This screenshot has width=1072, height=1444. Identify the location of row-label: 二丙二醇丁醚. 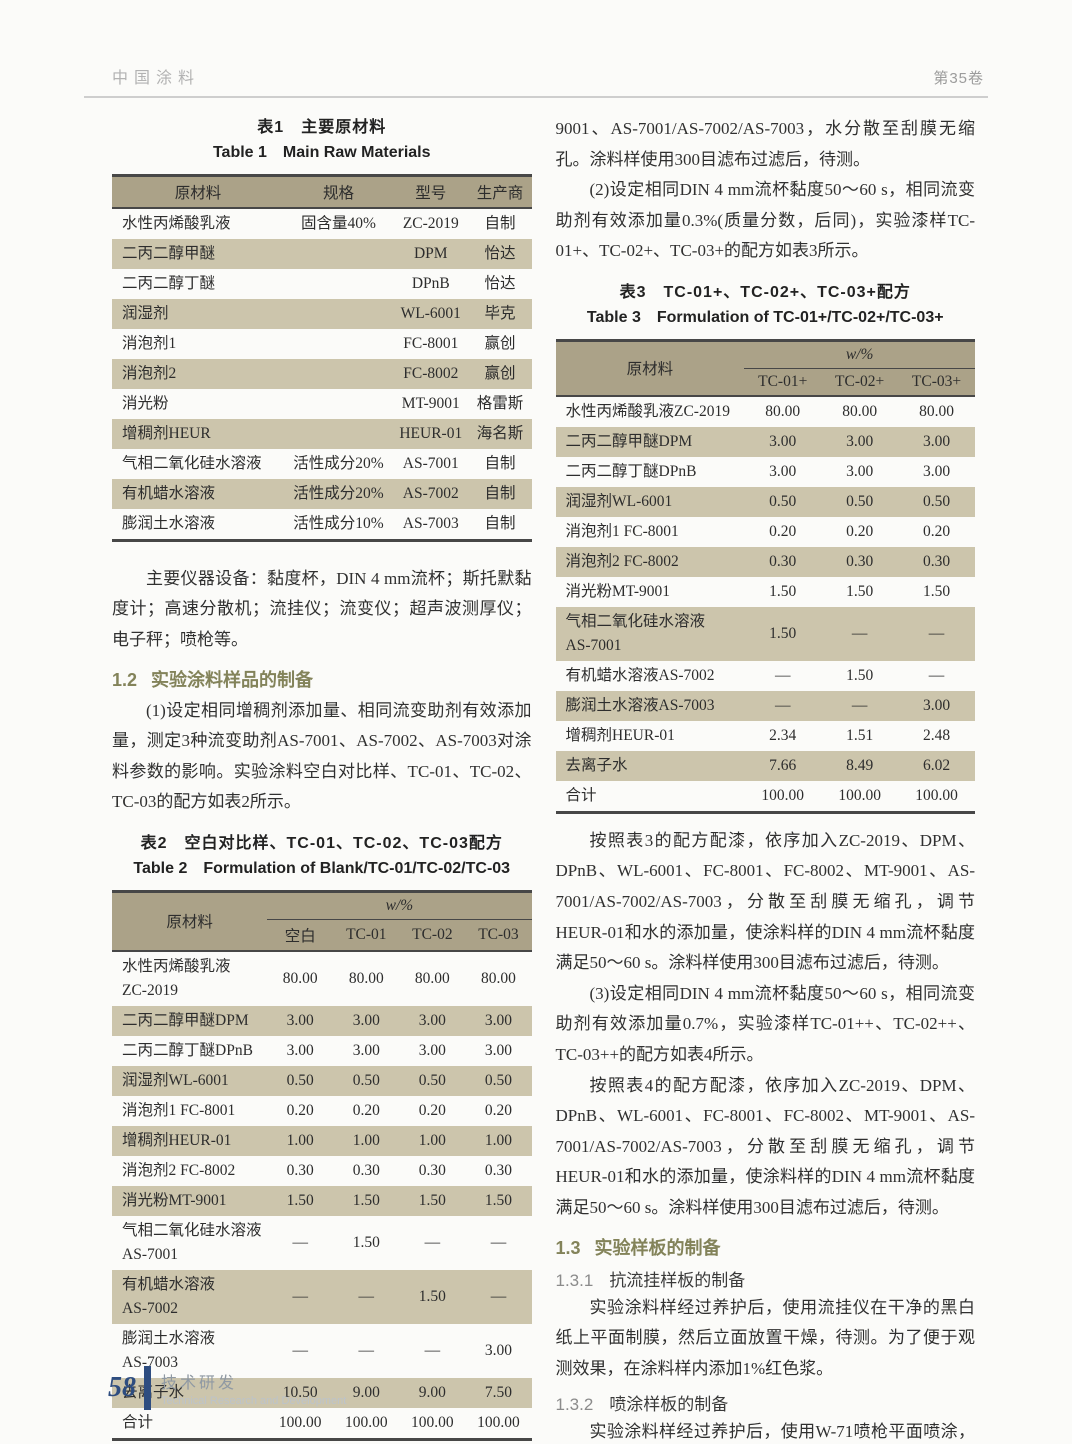
(169, 283).